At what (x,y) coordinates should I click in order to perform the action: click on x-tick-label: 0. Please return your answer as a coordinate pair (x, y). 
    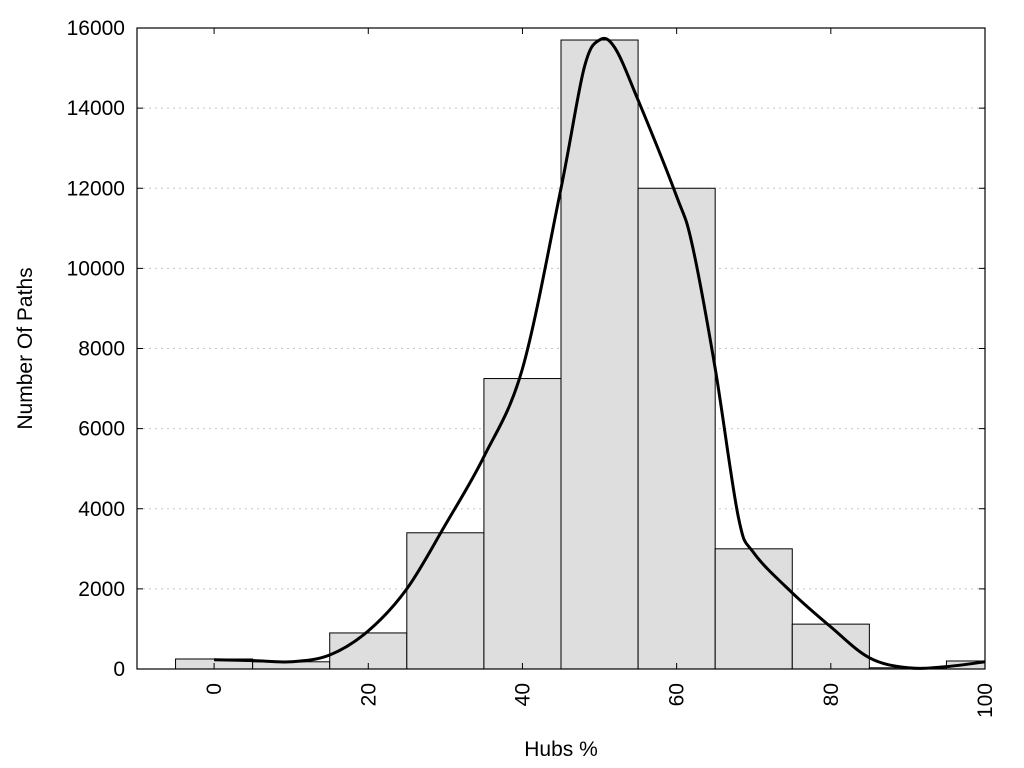
    Looking at the image, I should click on (214, 689).